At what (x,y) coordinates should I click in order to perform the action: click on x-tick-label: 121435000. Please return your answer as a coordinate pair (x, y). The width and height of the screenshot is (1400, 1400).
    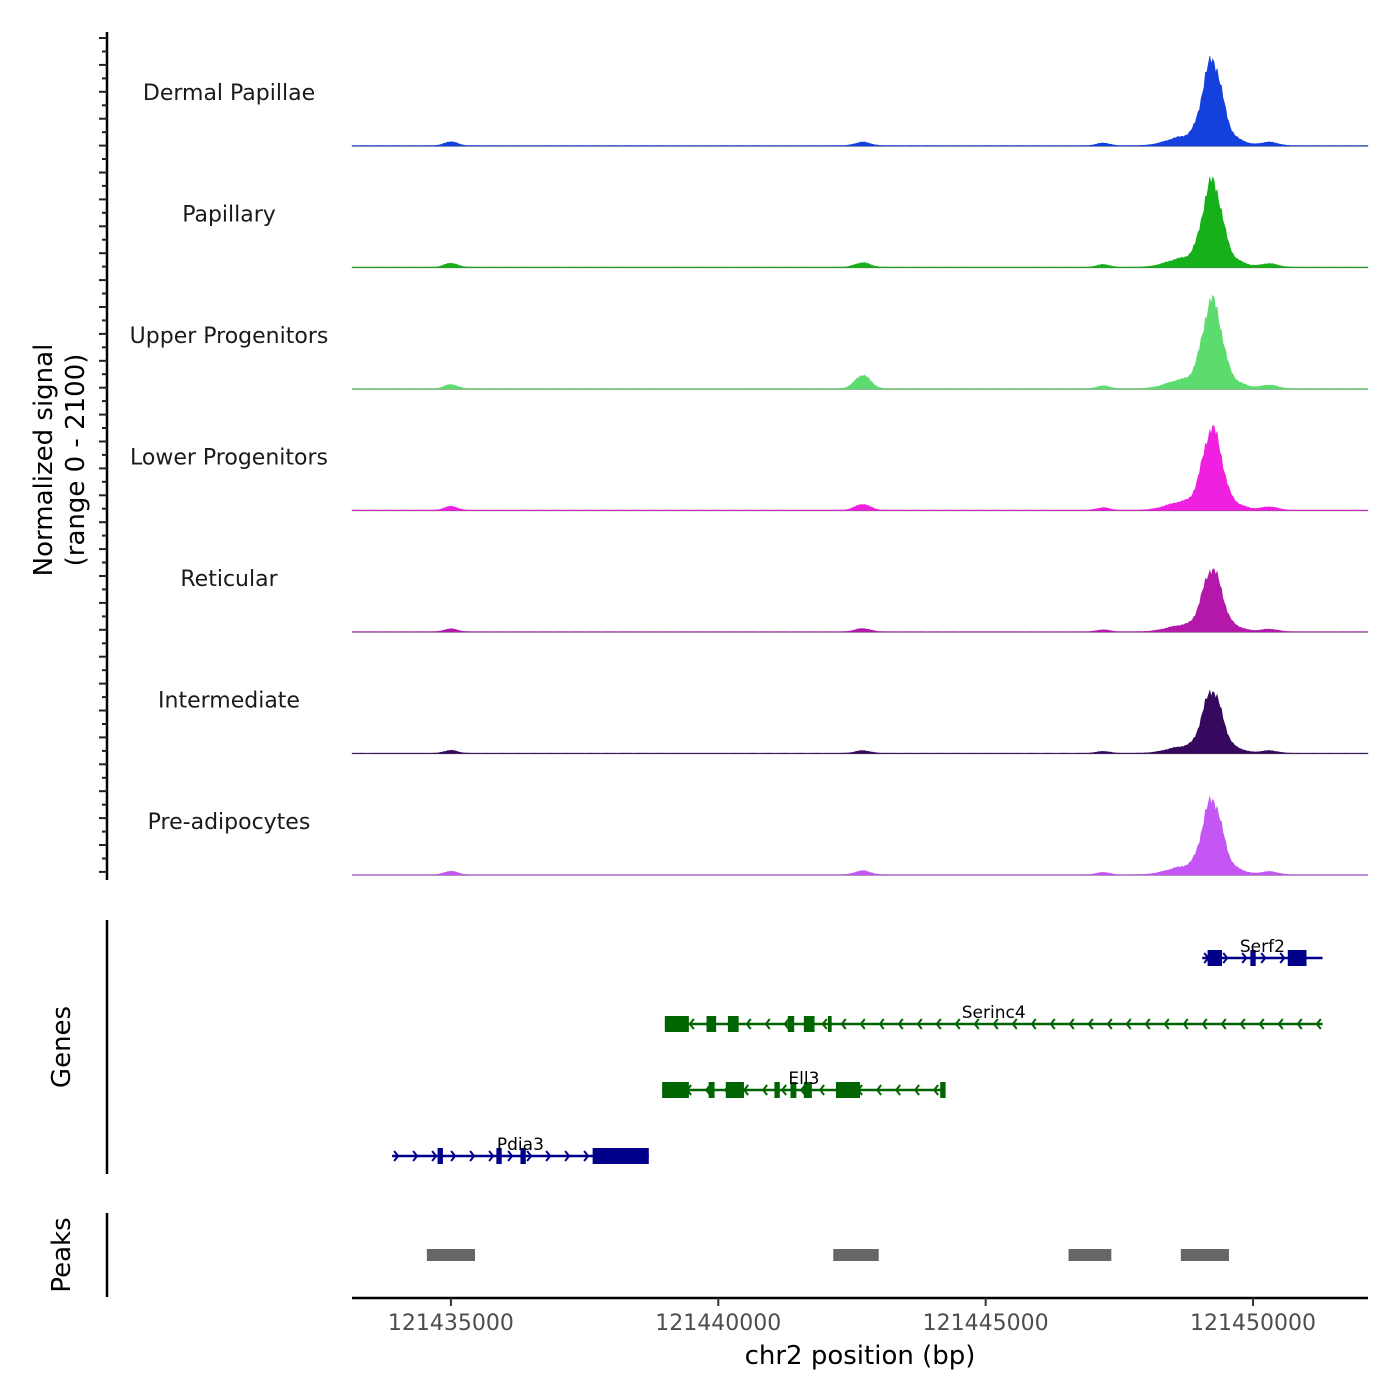
    Looking at the image, I should click on (451, 1323).